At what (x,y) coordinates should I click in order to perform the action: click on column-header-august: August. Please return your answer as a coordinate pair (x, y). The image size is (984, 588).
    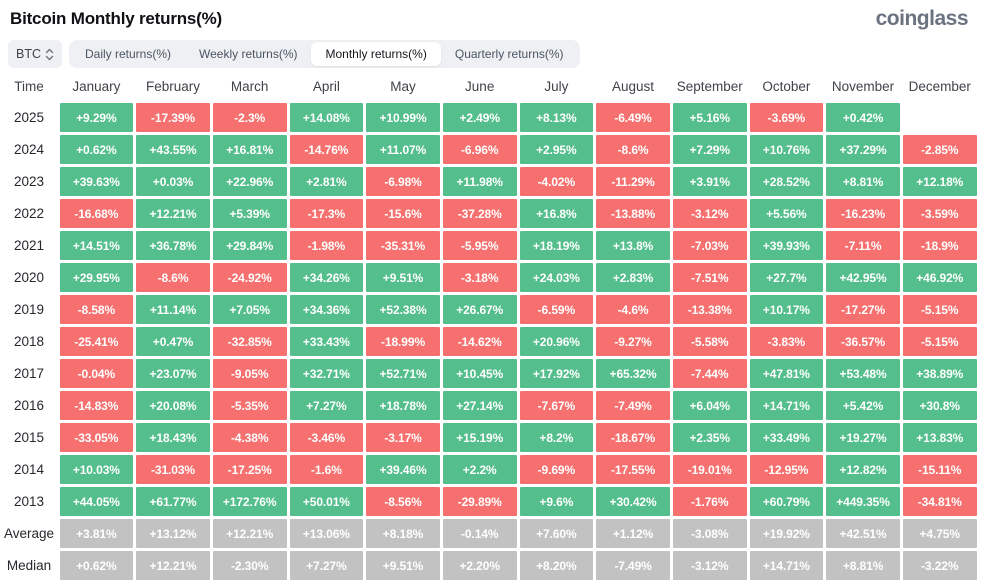
    Looking at the image, I should click on (633, 86).